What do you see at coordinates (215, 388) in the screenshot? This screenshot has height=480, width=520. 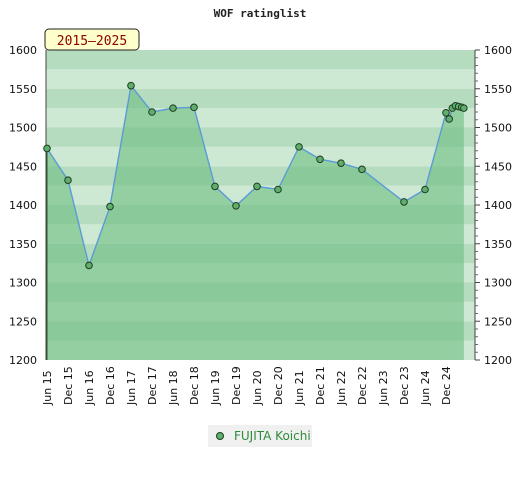 I see `x-tick-label: Jun 19` at bounding box center [215, 388].